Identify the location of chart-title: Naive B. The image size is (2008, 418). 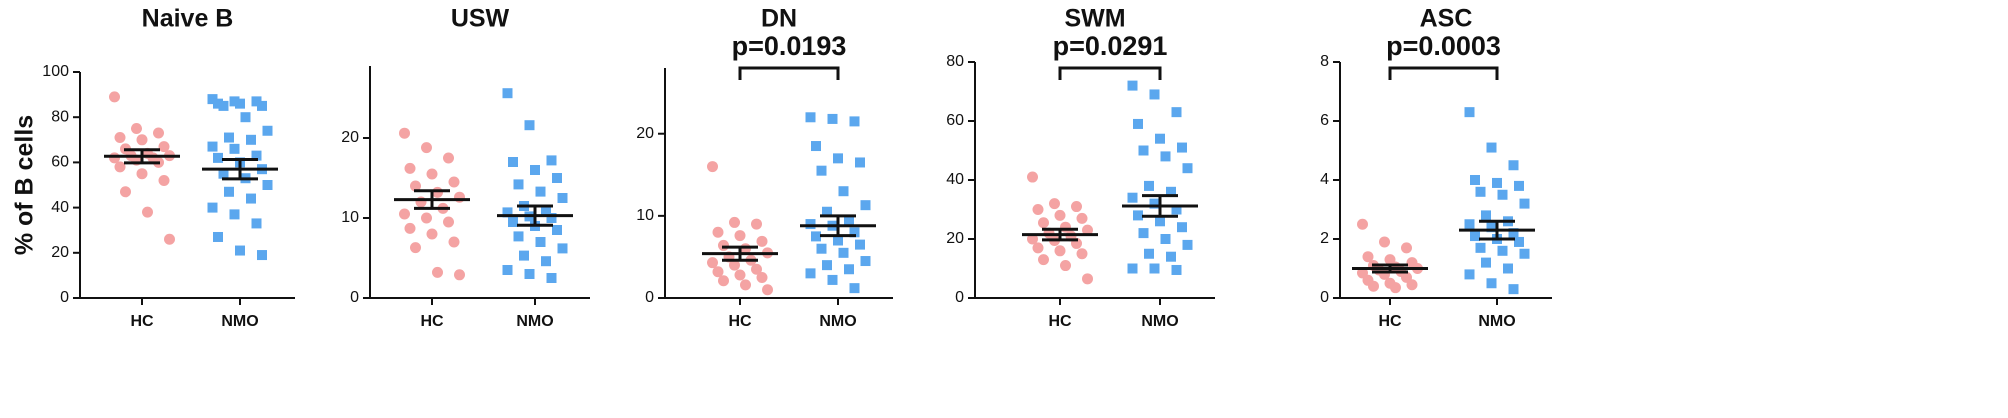
(188, 19).